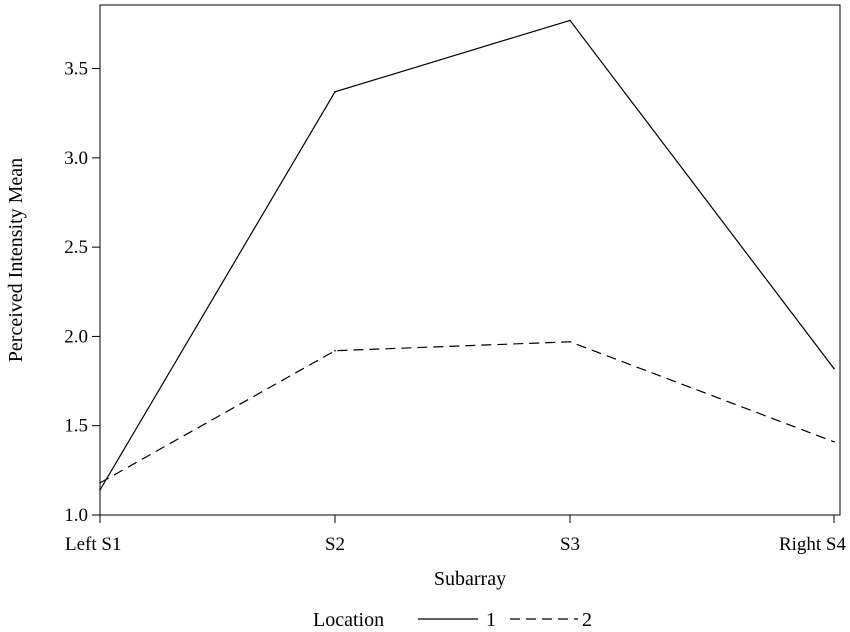 The image size is (850, 632). What do you see at coordinates (76, 426) in the screenshot?
I see `y-tick-label-1: 1.5` at bounding box center [76, 426].